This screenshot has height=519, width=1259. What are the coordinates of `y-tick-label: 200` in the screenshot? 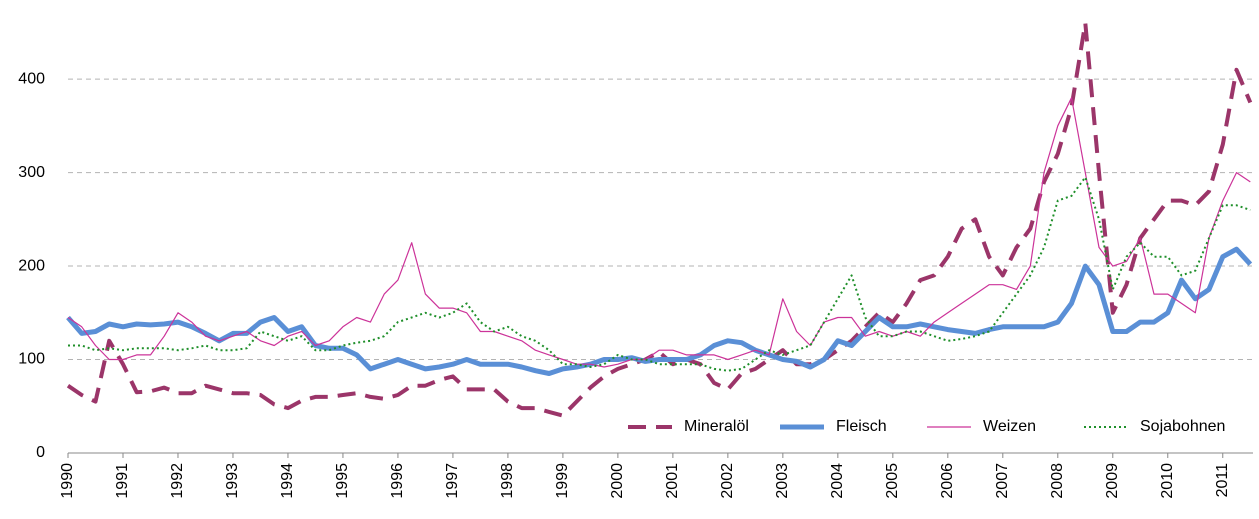 It's located at (31, 265).